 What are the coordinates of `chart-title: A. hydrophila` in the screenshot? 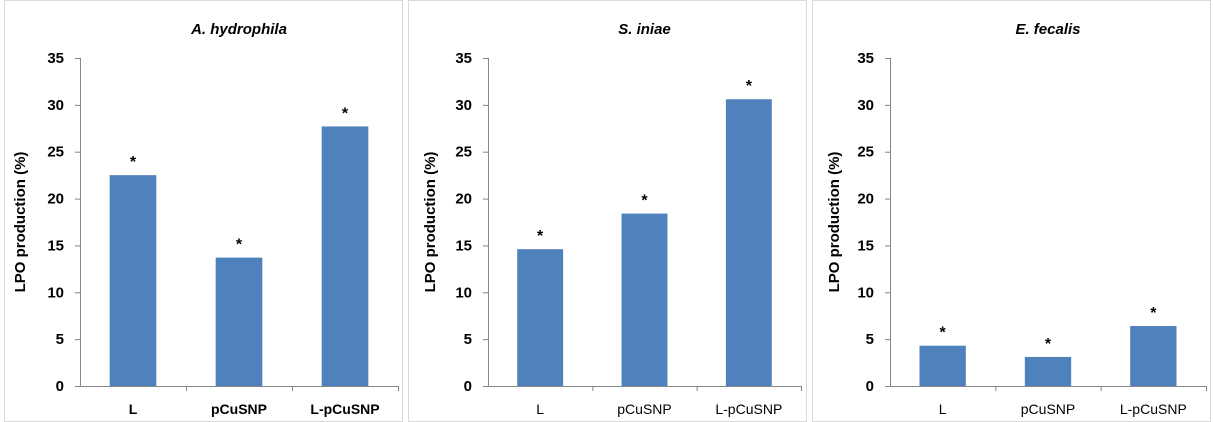 It's located at (238, 29).